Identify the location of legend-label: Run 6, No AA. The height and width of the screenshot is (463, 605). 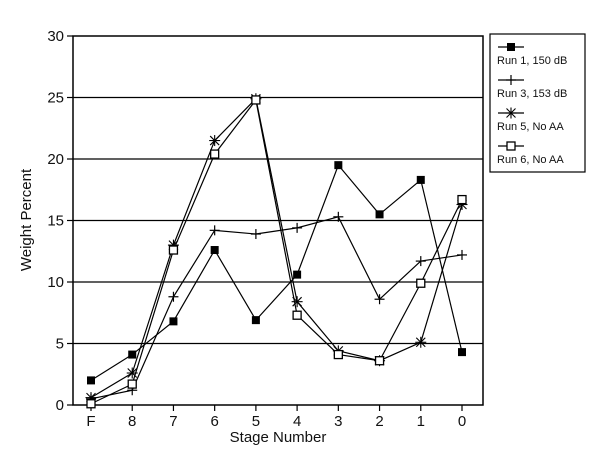
(530, 160).